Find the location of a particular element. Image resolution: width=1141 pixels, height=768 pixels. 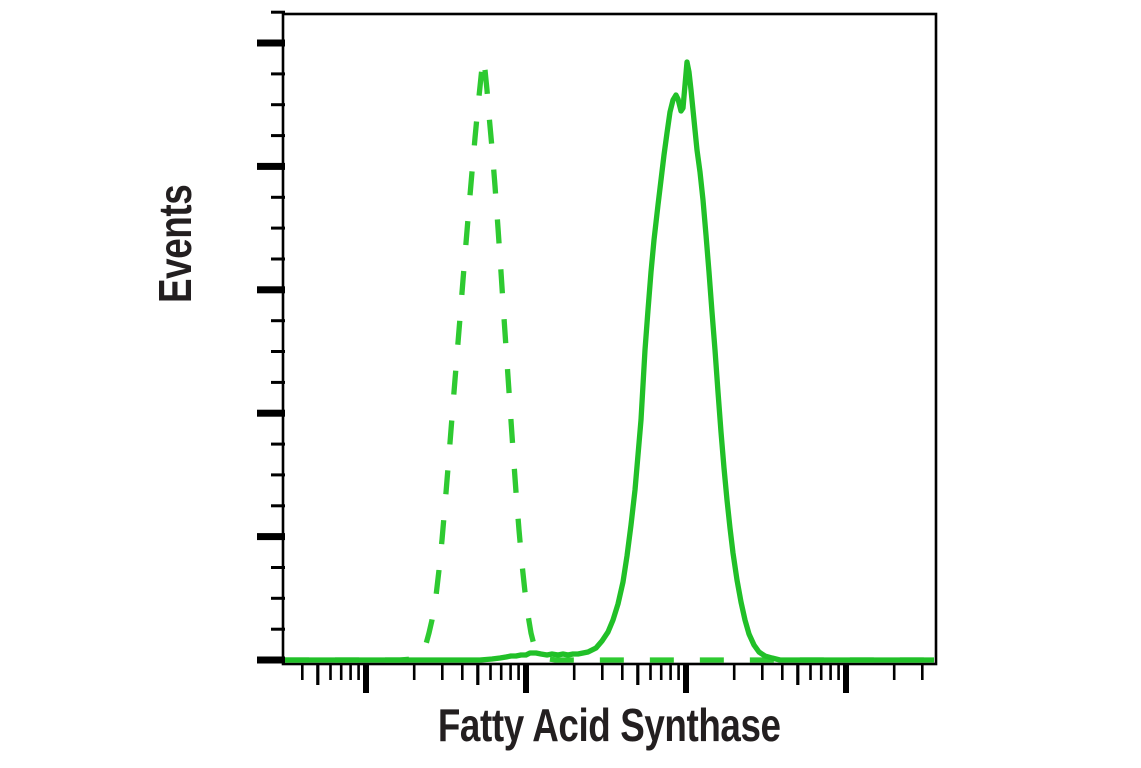

x-axis-label-text: Fatty Acid Synthase is located at coordinates (609, 725).